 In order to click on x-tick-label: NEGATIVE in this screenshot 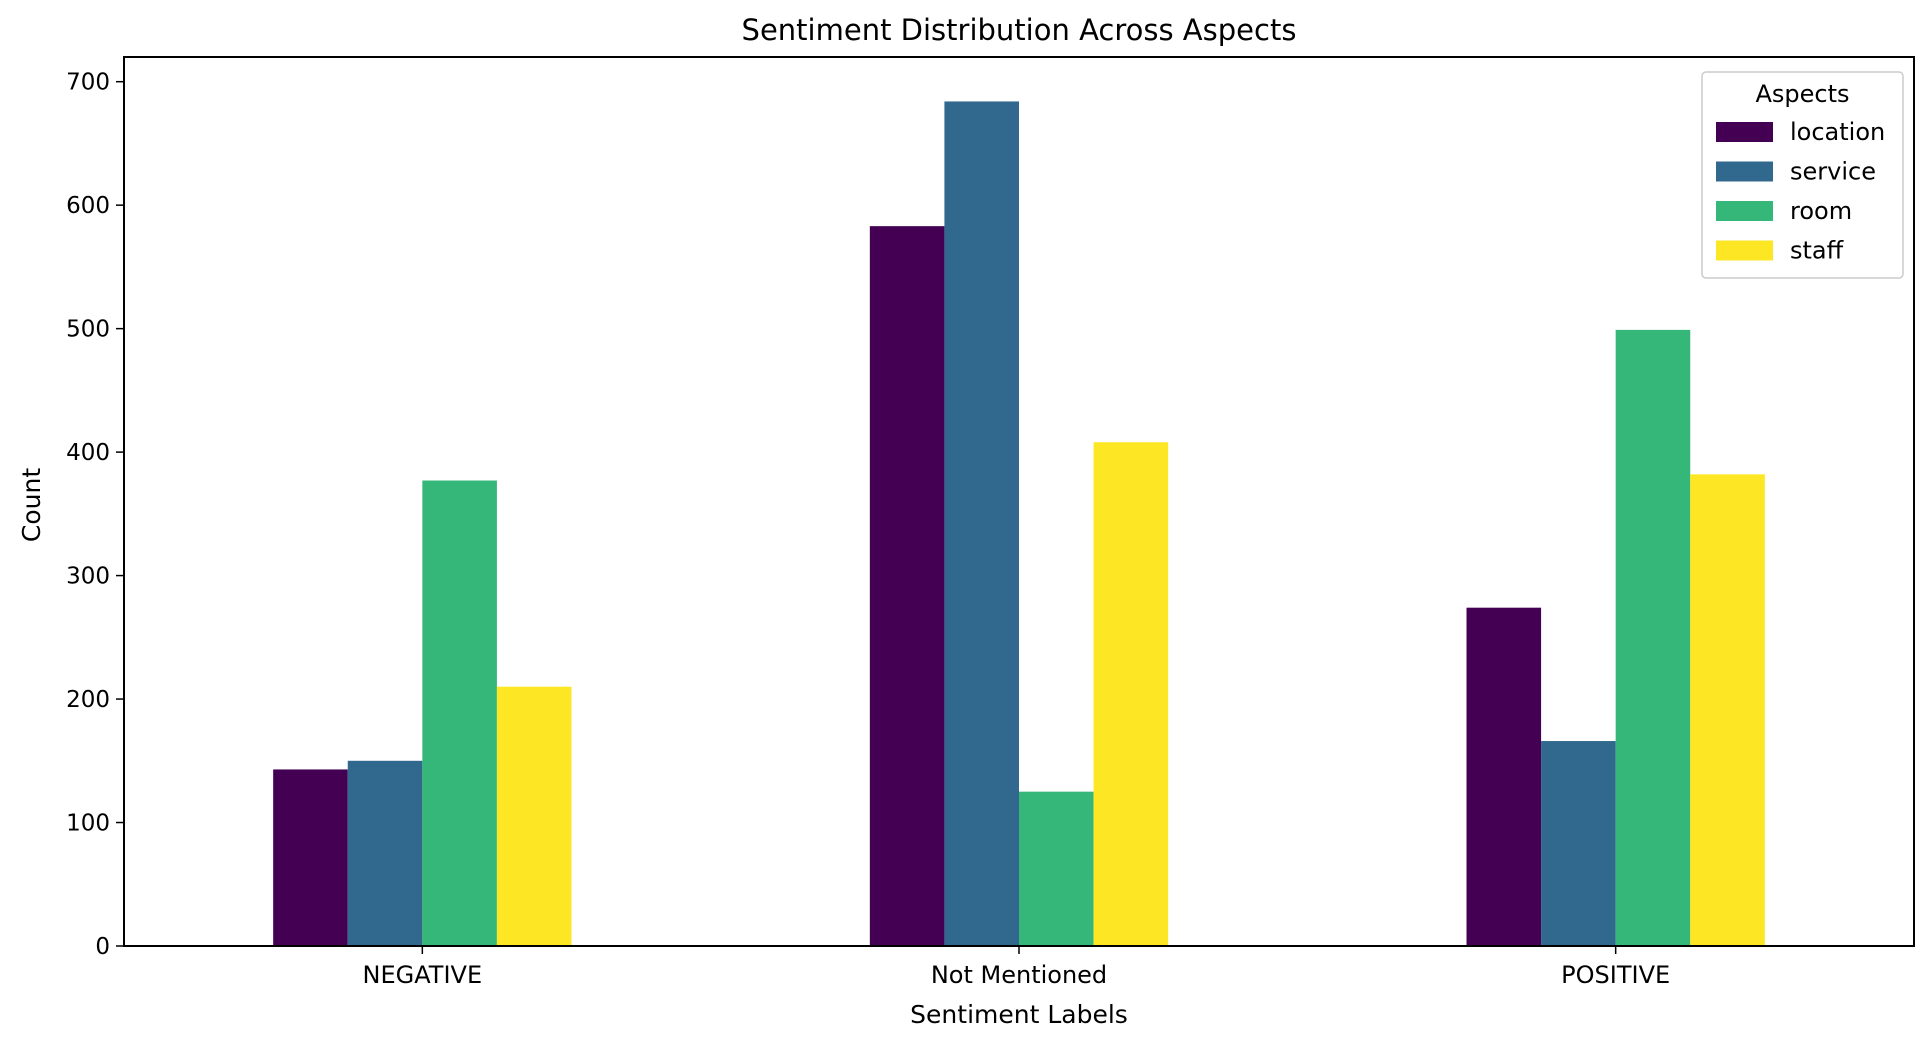, I will do `click(423, 975)`.